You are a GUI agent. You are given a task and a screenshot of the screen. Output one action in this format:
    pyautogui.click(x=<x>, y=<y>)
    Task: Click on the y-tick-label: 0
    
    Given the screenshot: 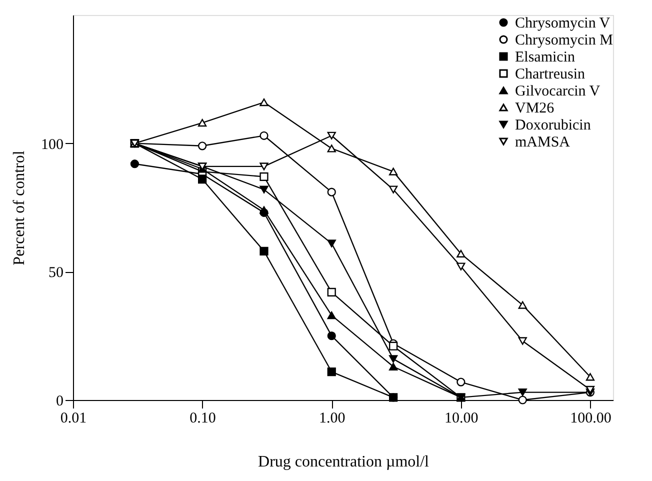 What is the action you would take?
    pyautogui.click(x=60, y=402)
    